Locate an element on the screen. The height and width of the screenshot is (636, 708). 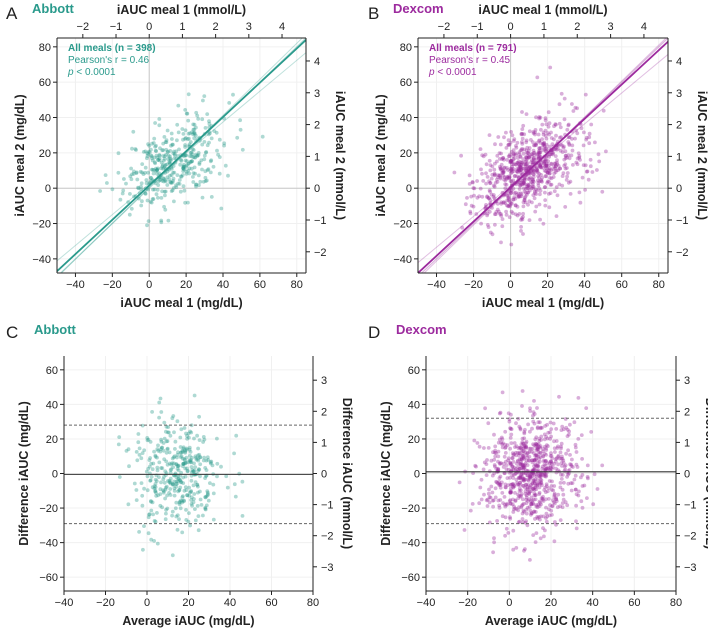
panel-b-y2-axis-label: iAUC meal 2 (mmol/L) is located at coordinates (701, 155).